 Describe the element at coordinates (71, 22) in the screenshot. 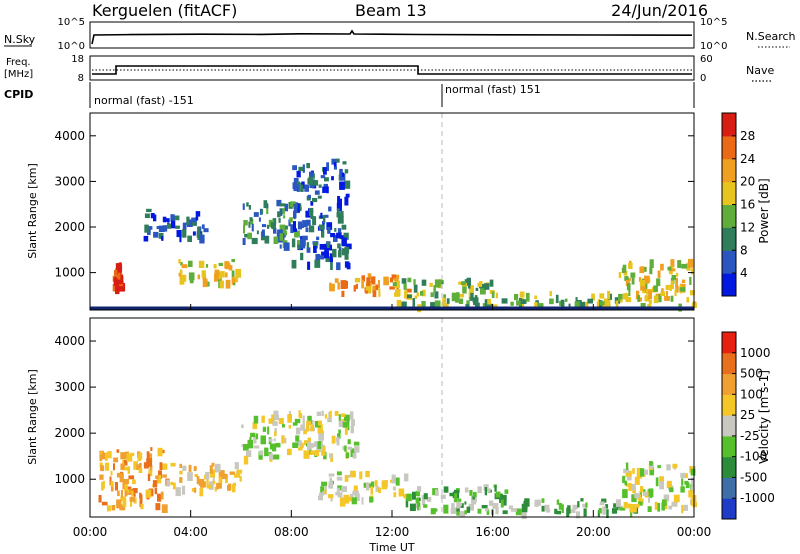

I see `nsky-tick-top: 10^5` at that location.